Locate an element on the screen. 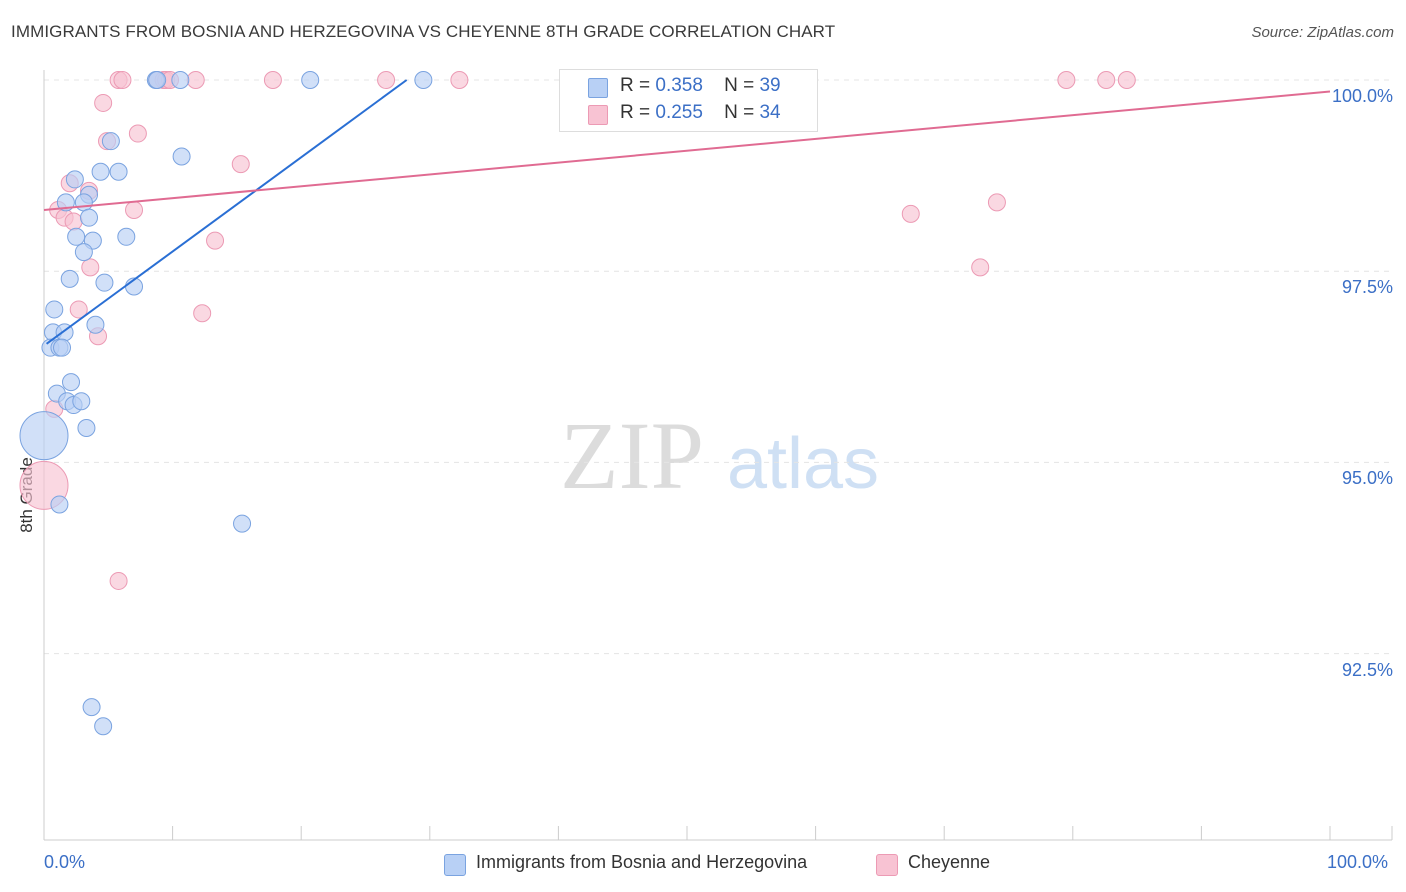  stats-text-pink: R = 0.255 N = 34 is located at coordinates (700, 113).